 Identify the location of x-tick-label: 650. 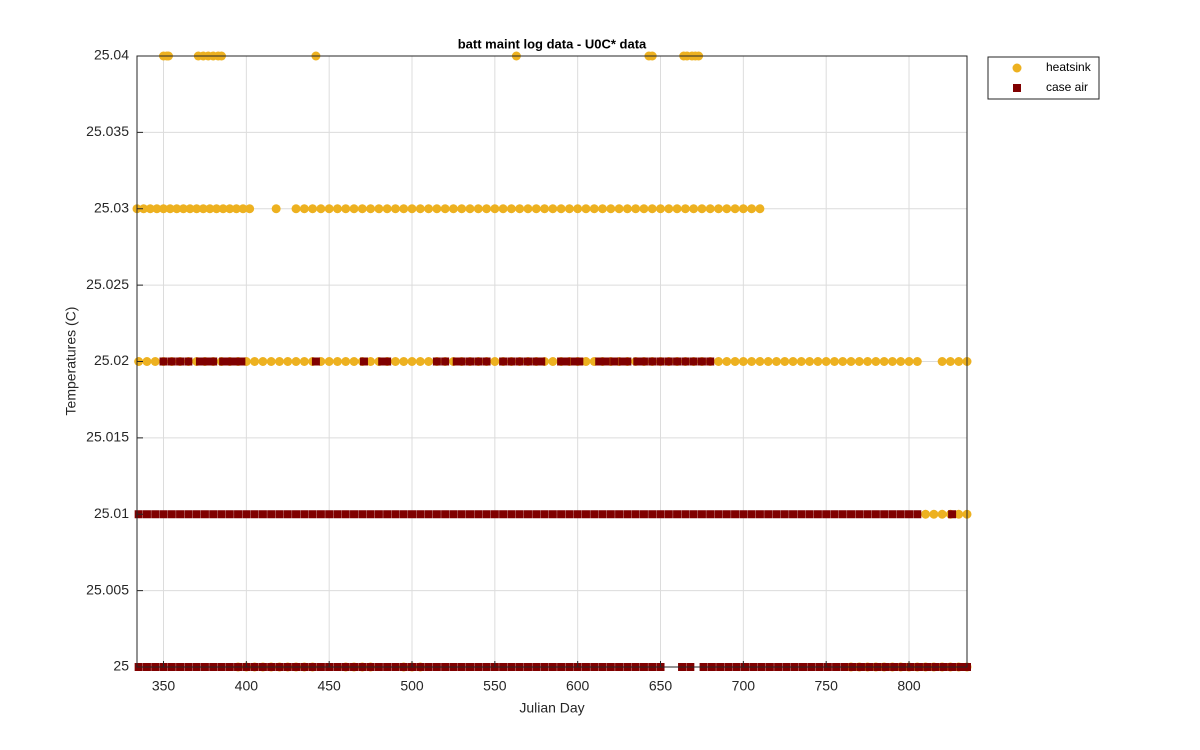
(661, 686).